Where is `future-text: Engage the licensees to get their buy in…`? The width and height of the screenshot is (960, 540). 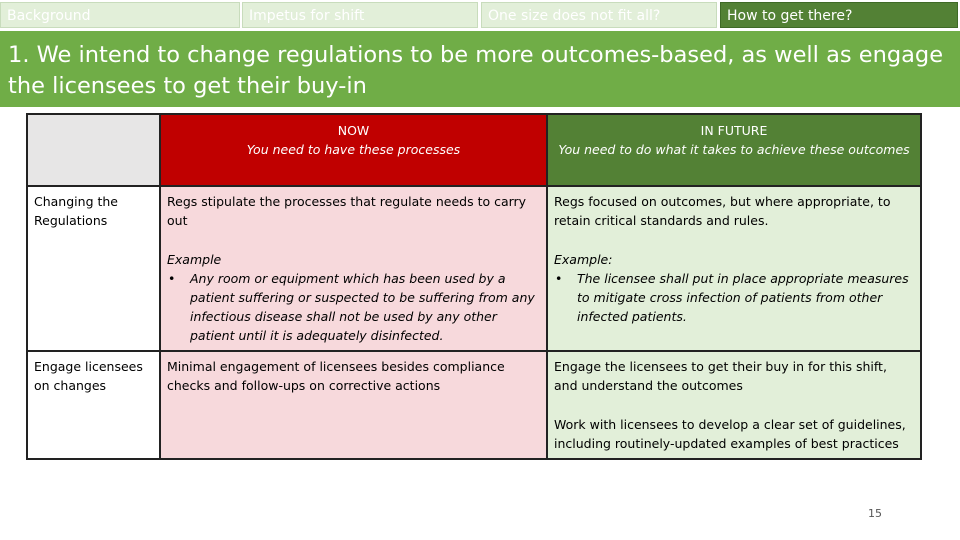 future-text: Engage the licensees to get their buy in… is located at coordinates (720, 376).